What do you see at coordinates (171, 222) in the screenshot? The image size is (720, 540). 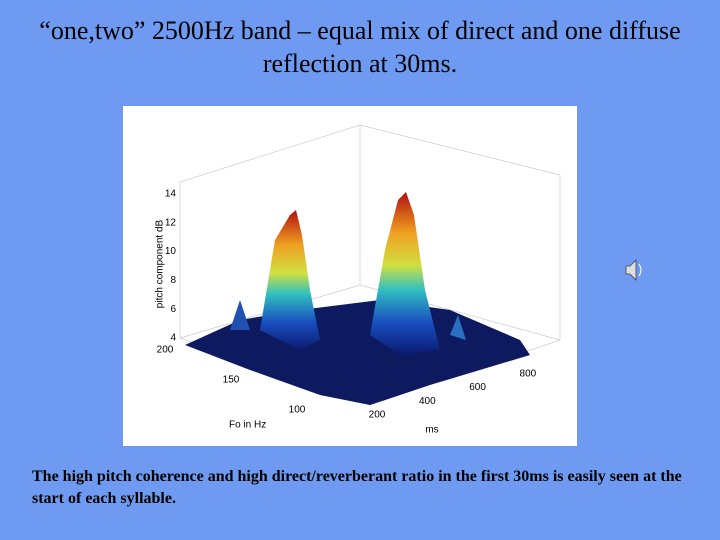 I see `z-tick-label: 12` at bounding box center [171, 222].